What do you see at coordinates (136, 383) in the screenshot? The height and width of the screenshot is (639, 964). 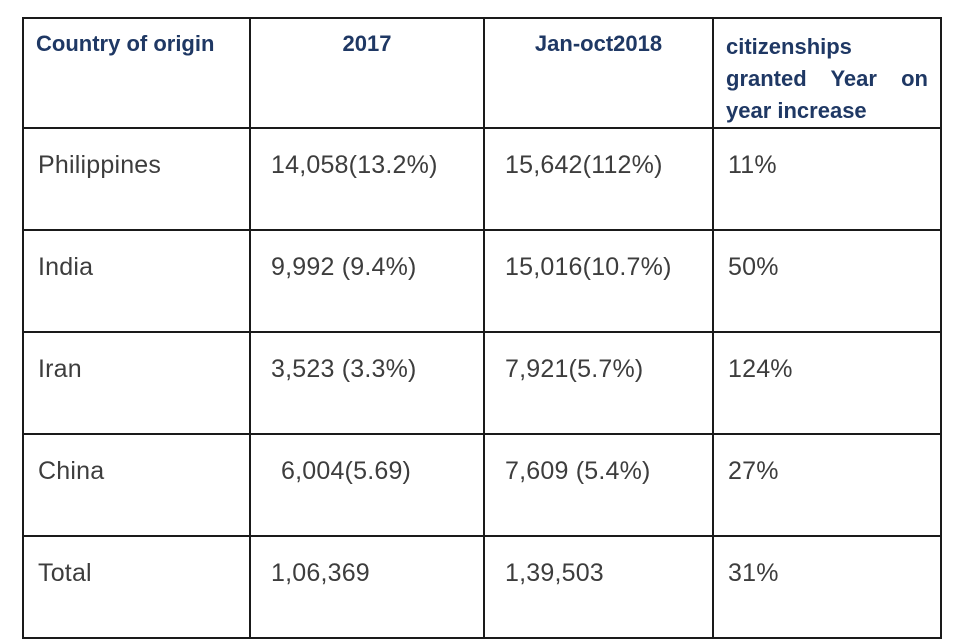 I see `cell-country: Iran` at bounding box center [136, 383].